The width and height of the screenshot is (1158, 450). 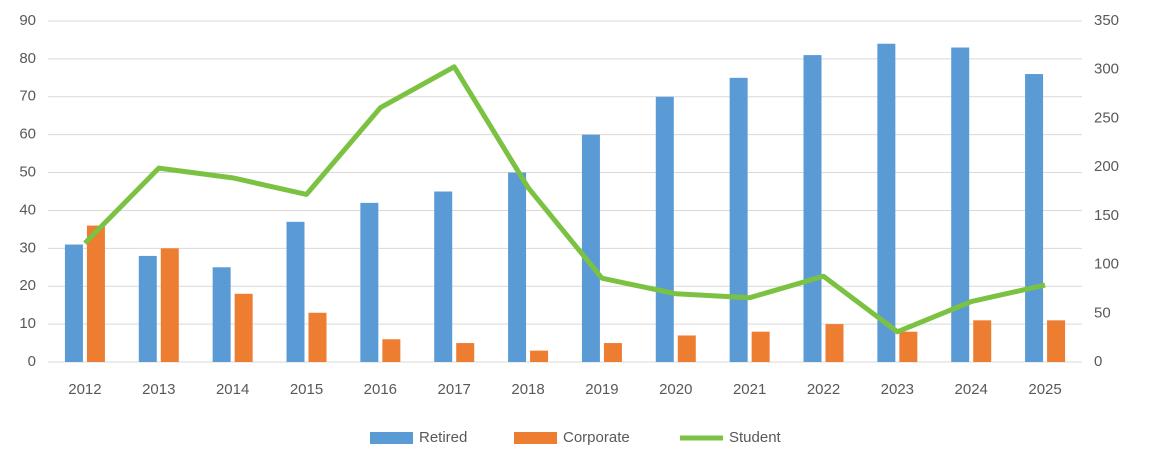 What do you see at coordinates (158, 389) in the screenshot?
I see `x-tick-label: 2013` at bounding box center [158, 389].